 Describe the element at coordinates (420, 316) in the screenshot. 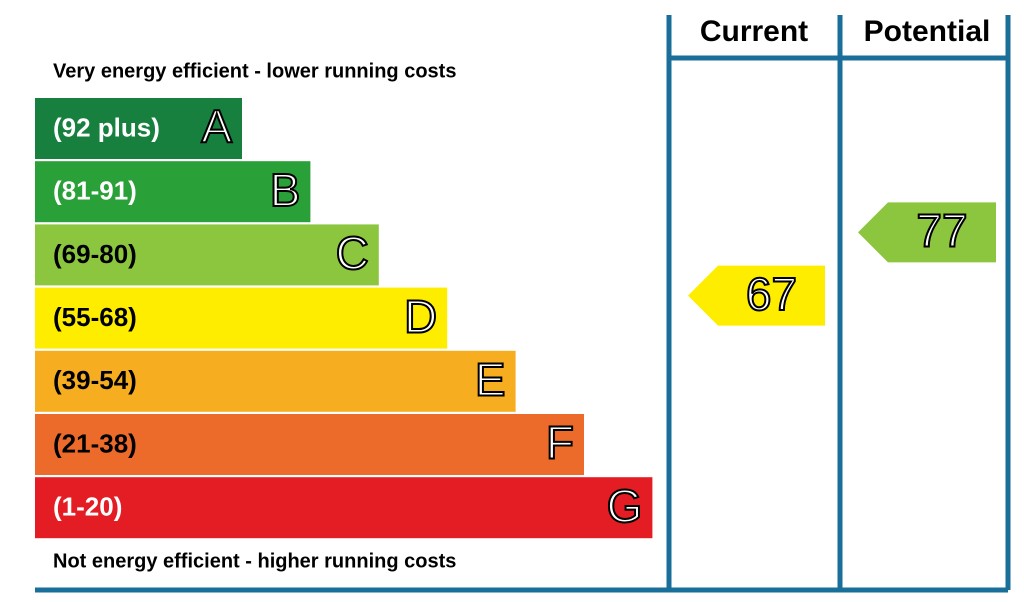

I see `band-letter: D` at that location.